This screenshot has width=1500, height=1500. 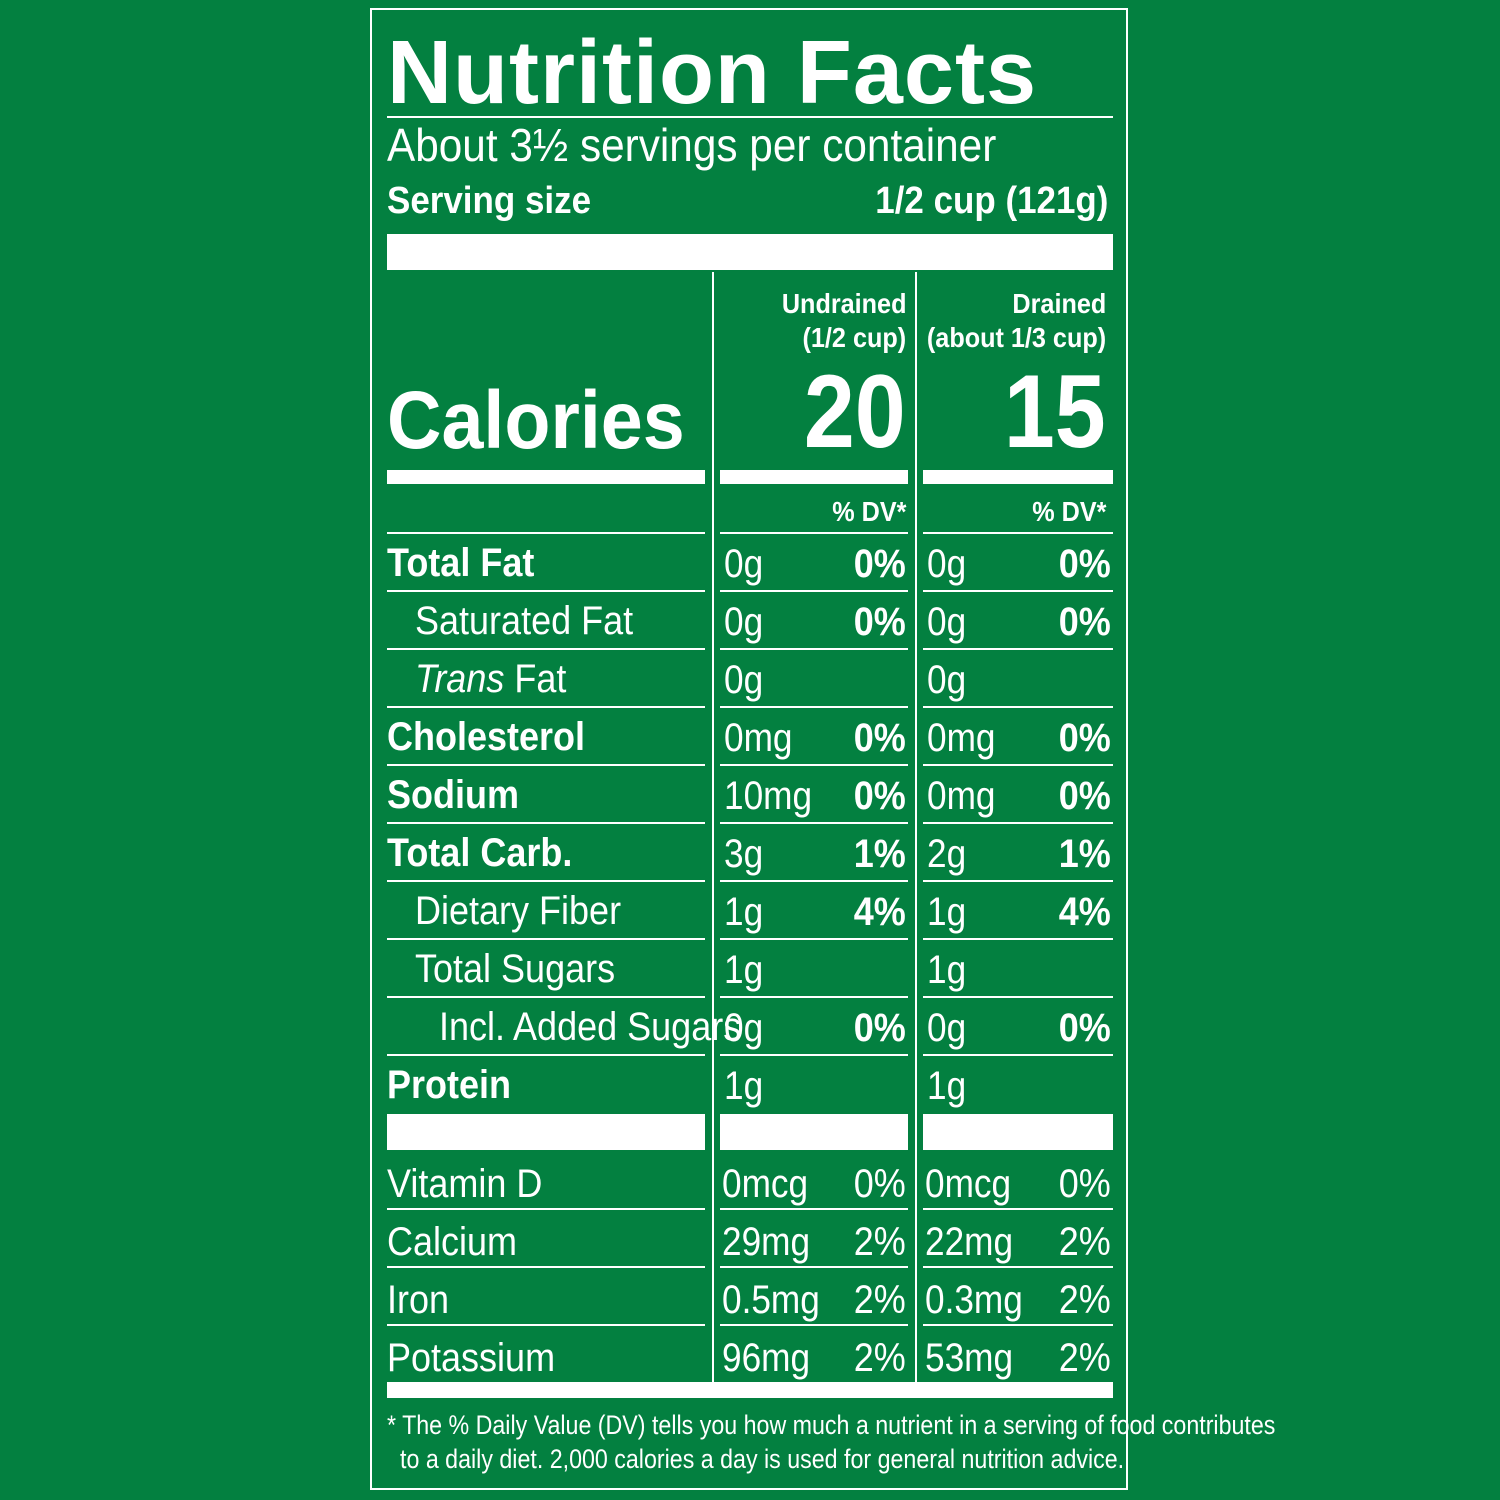 I want to click on nutrient-label: Protein, so click(x=449, y=1085).